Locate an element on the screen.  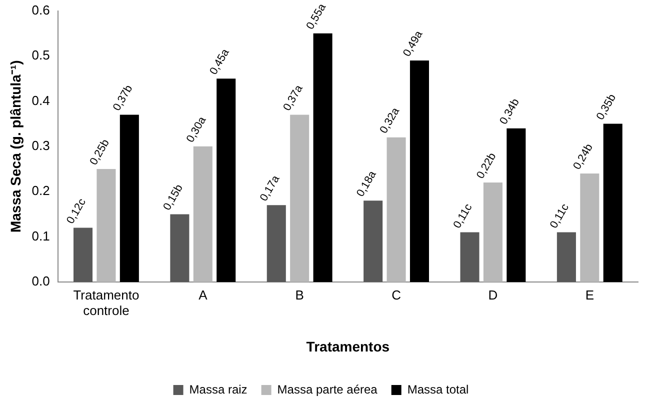
legend-label: Massa total is located at coordinates (438, 389).